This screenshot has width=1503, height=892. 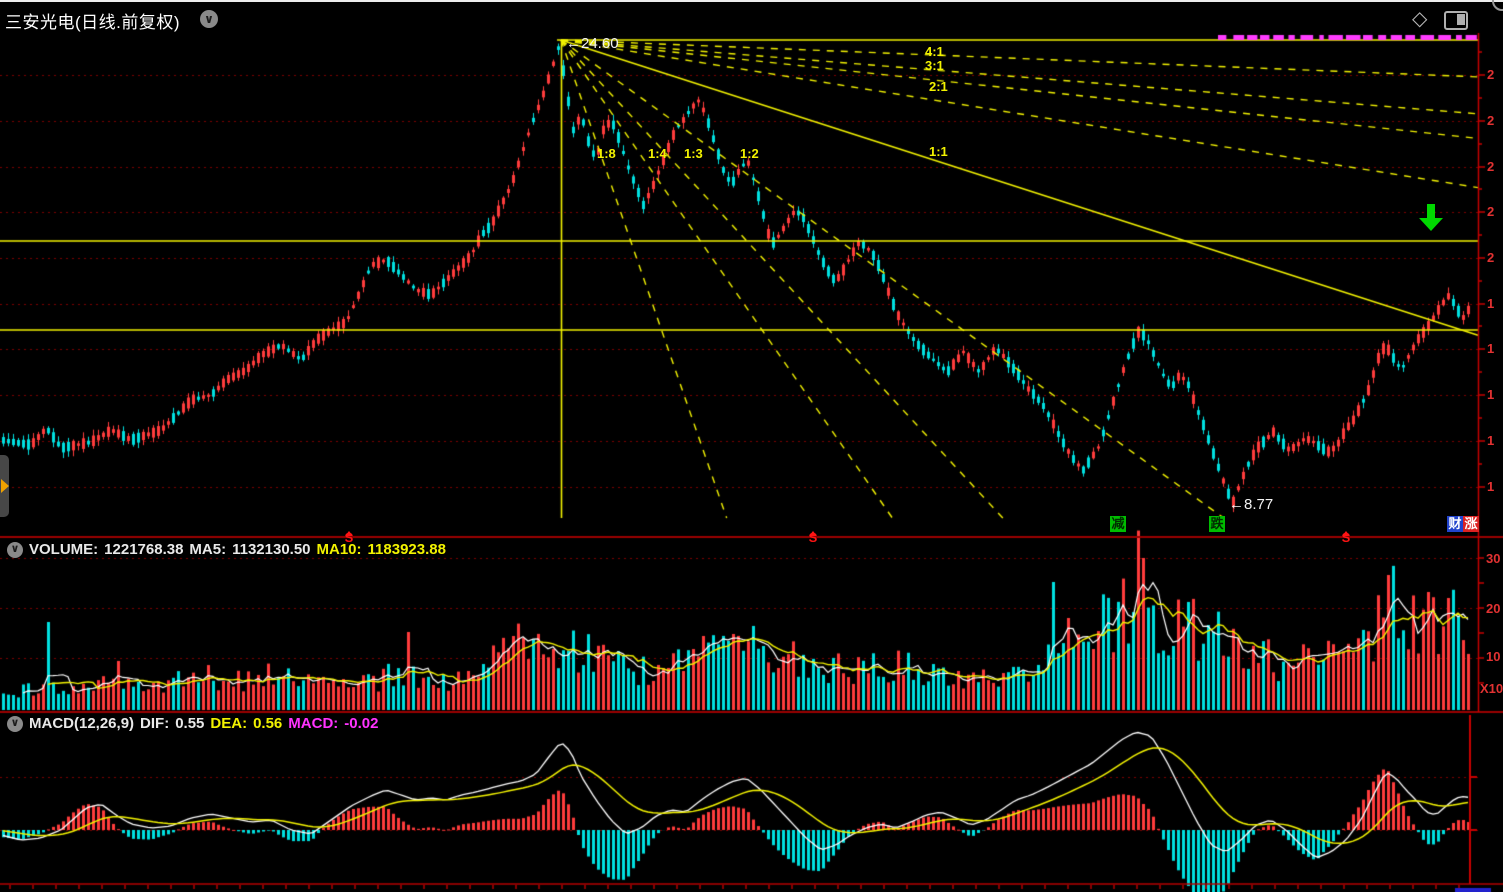 I want to click on macd-collapse-icon: ∨, so click(x=15, y=723).